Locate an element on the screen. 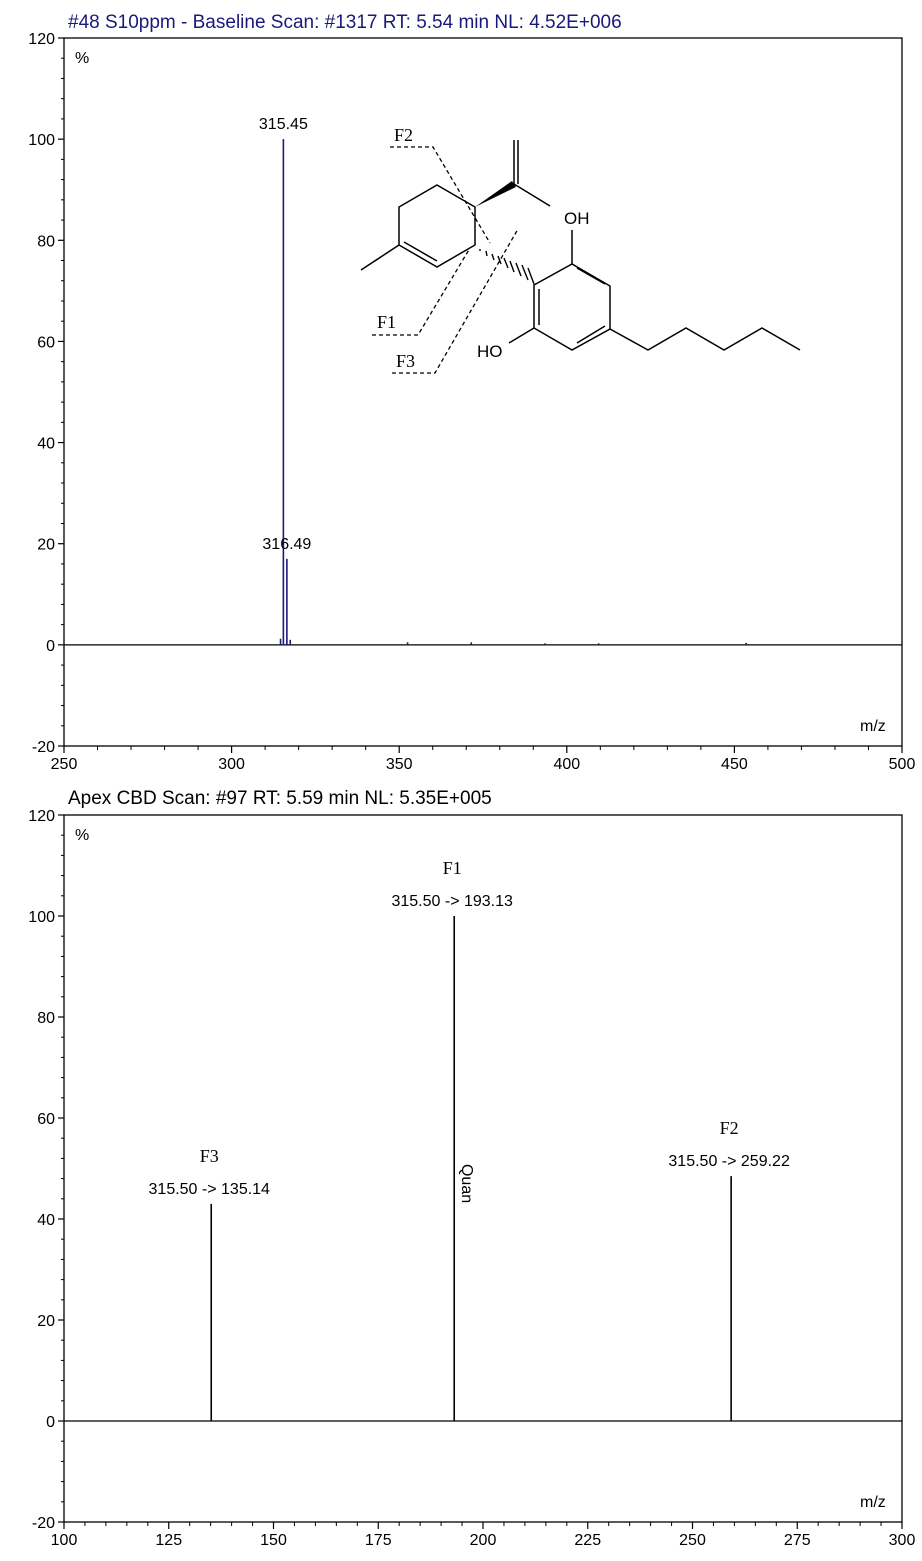  x-tick-label: 500 is located at coordinates (902, 764).